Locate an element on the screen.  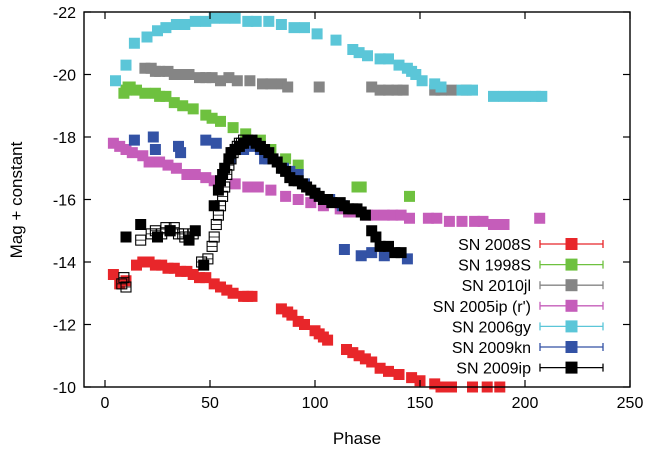
legend-entry: SN 2005ip (r') is located at coordinates (518, 307).